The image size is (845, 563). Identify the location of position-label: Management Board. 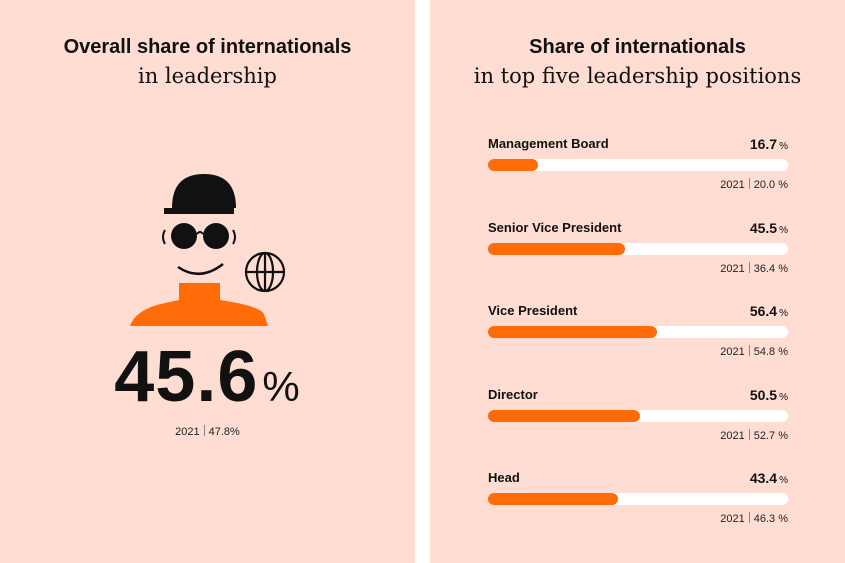
(548, 143).